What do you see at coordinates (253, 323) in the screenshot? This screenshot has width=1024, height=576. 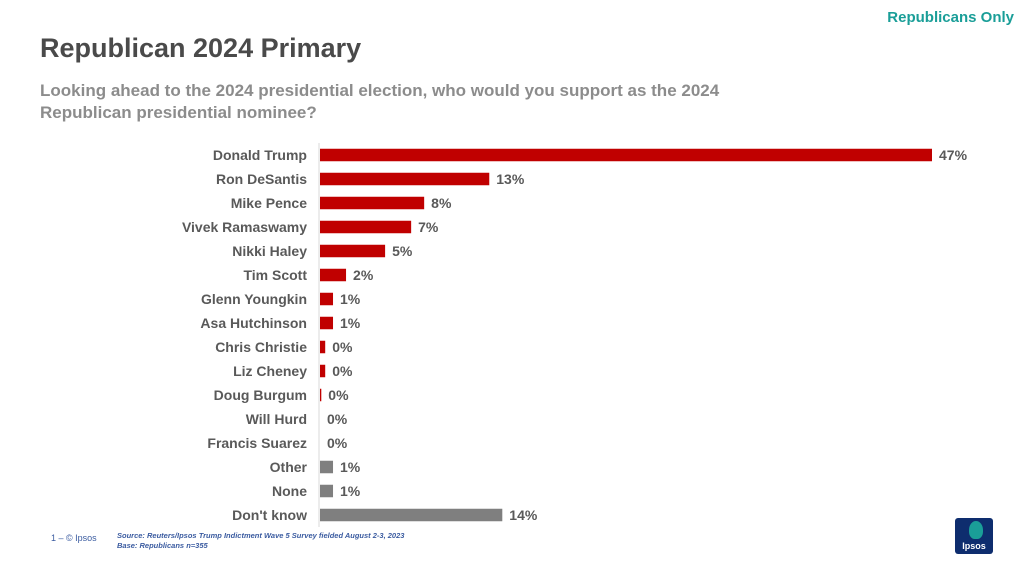 I see `category-label: Asa Hutchinson` at bounding box center [253, 323].